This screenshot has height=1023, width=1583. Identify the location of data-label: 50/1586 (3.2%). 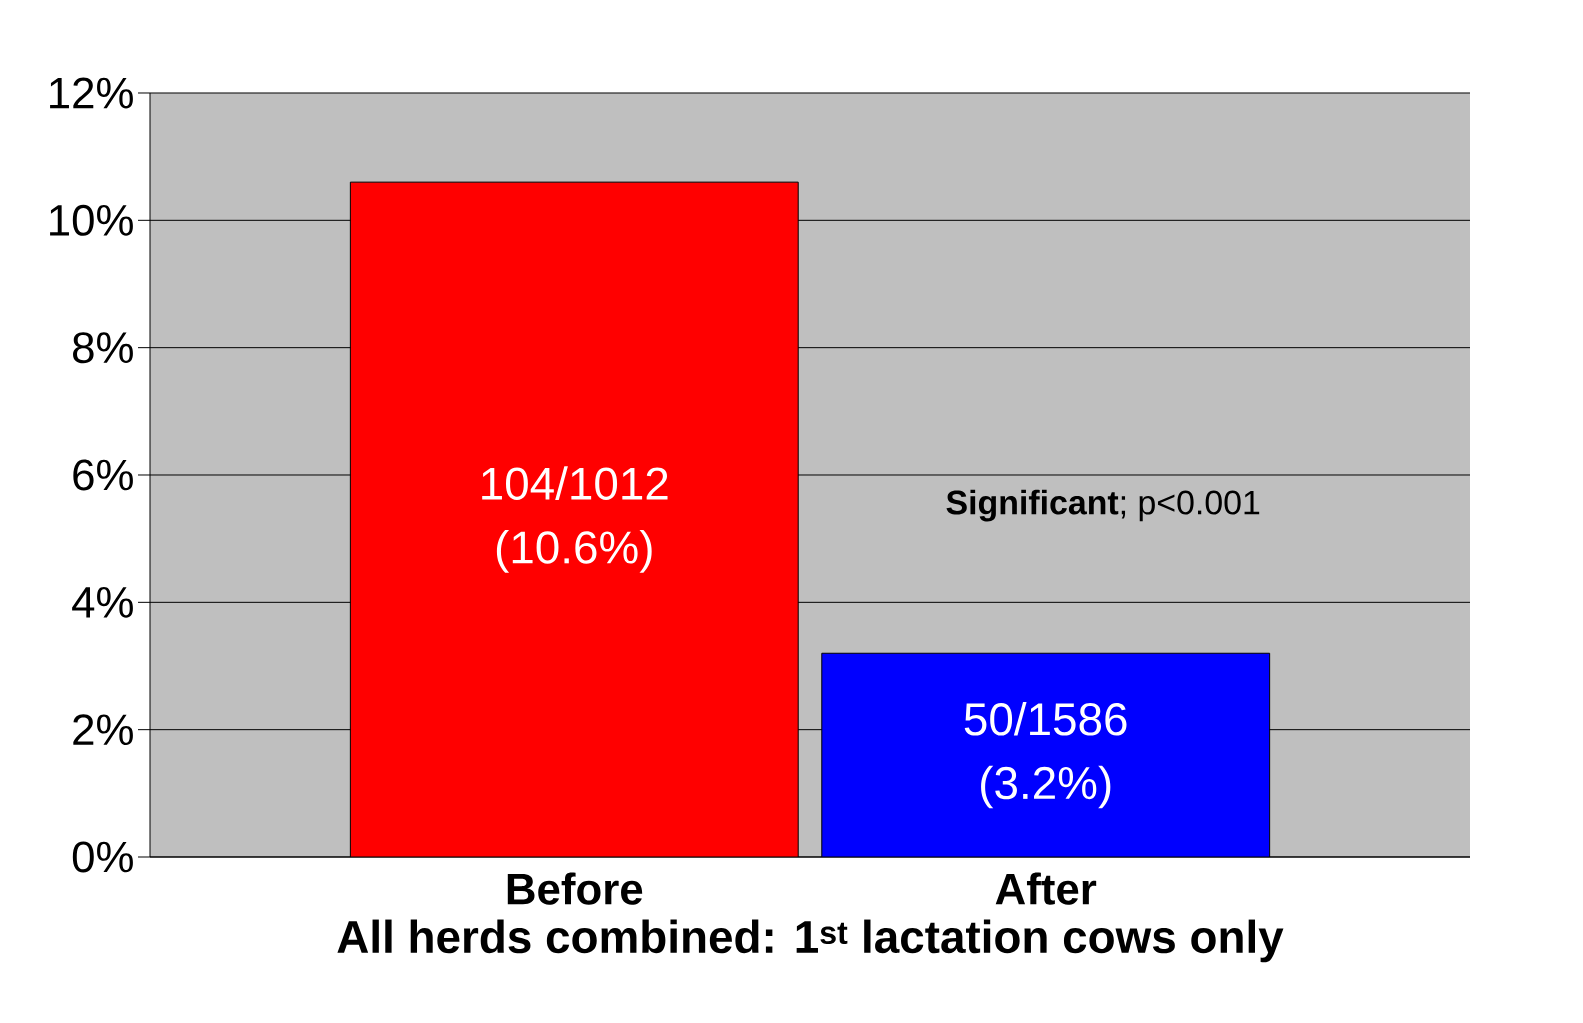
(1045, 755).